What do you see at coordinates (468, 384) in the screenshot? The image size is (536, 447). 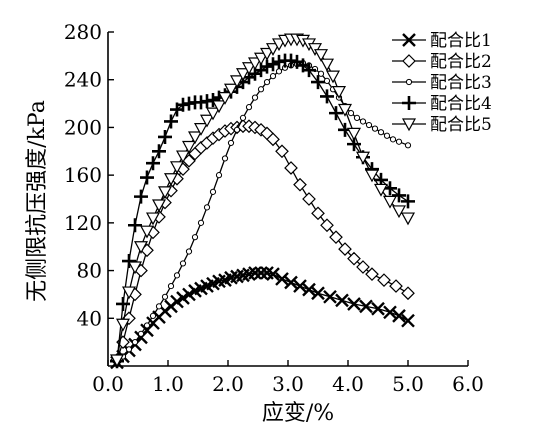 I see `x-tick-label: 6.0` at bounding box center [468, 384].